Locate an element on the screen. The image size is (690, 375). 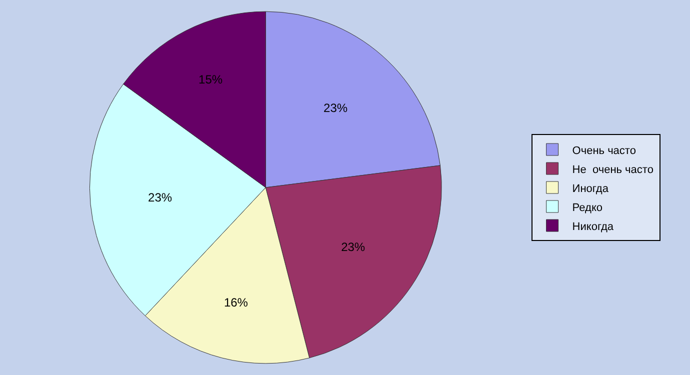
legend-label: Редко is located at coordinates (587, 208).